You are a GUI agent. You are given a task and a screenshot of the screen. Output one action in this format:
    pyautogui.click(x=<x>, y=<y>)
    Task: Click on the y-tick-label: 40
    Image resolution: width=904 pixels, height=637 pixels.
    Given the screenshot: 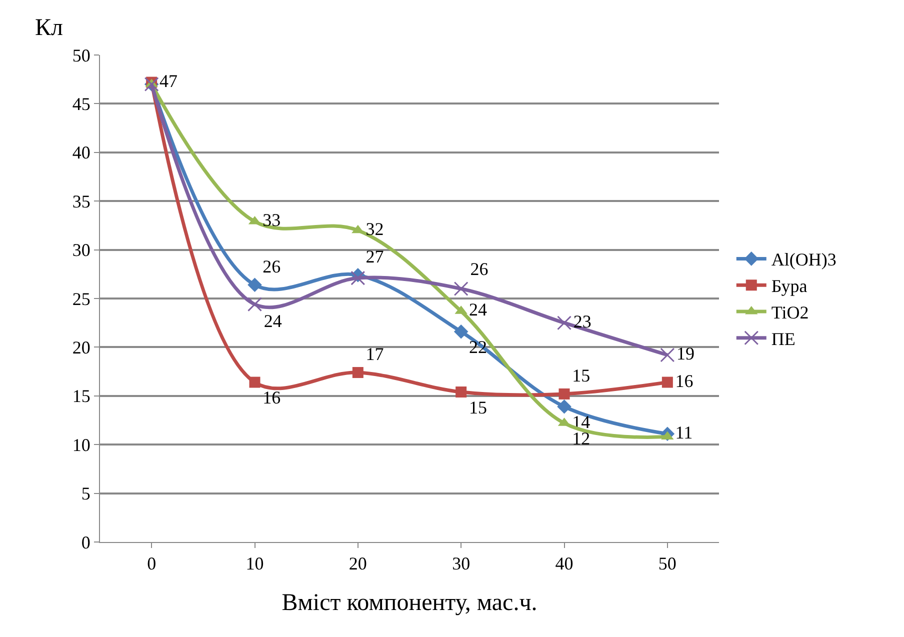 What is the action you would take?
    pyautogui.click(x=81, y=152)
    